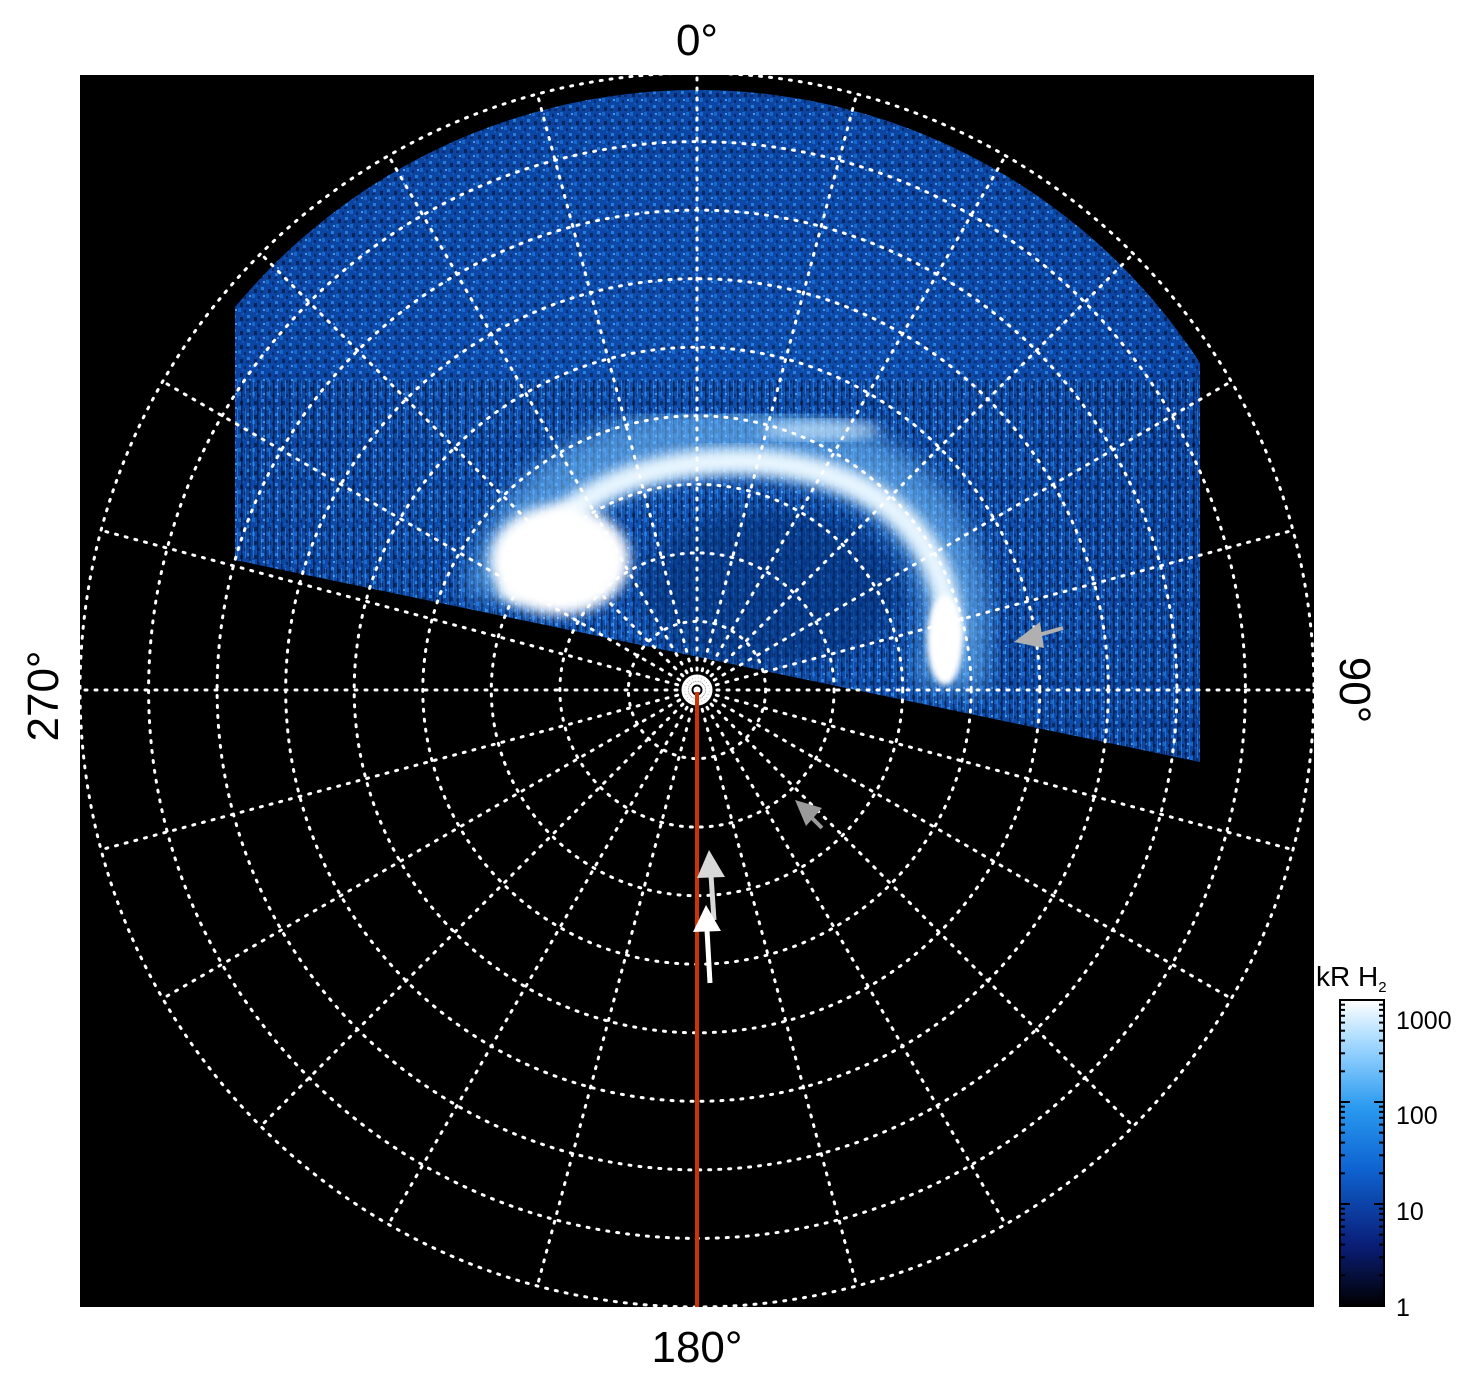 The width and height of the screenshot is (1481, 1384). Describe the element at coordinates (707, 944) in the screenshot. I see `arrow-lower` at that location.